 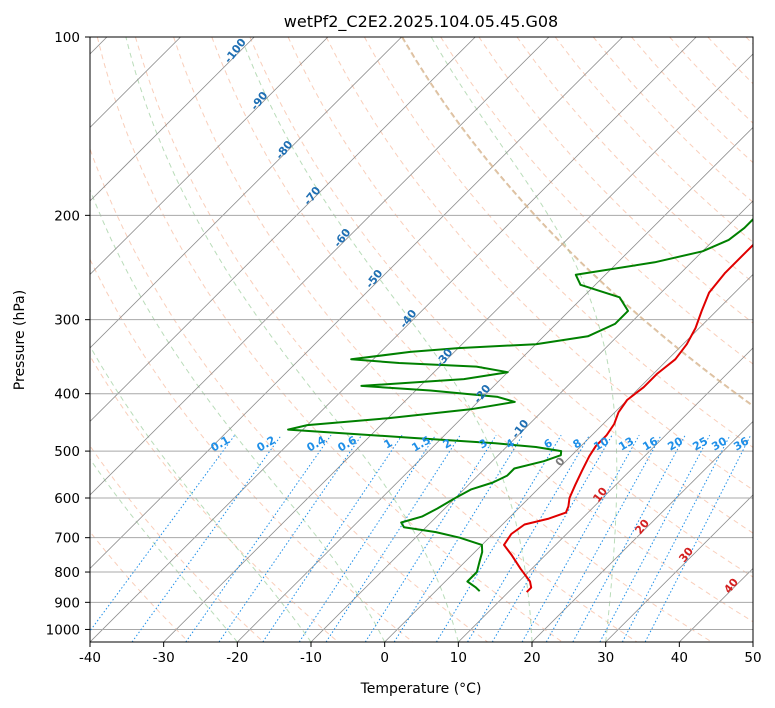 What do you see at coordinates (67, 38) in the screenshot?
I see `y-tick-label: 100` at bounding box center [67, 38].